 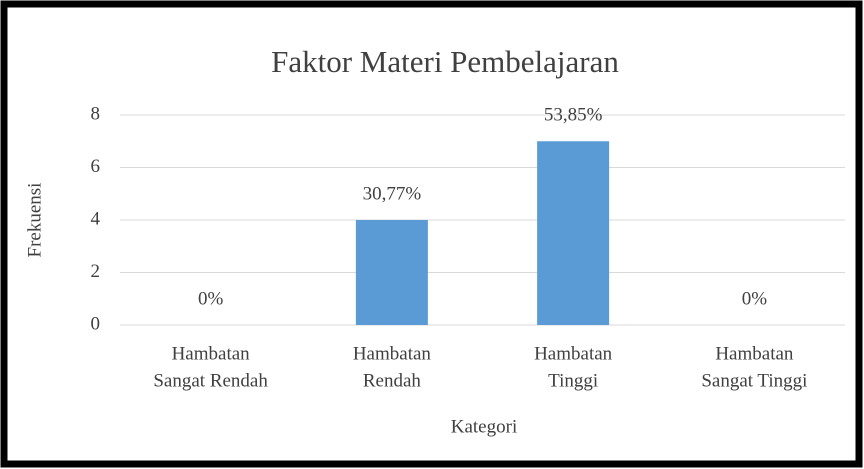 I want to click on data-label: 53,85%, so click(x=573, y=115).